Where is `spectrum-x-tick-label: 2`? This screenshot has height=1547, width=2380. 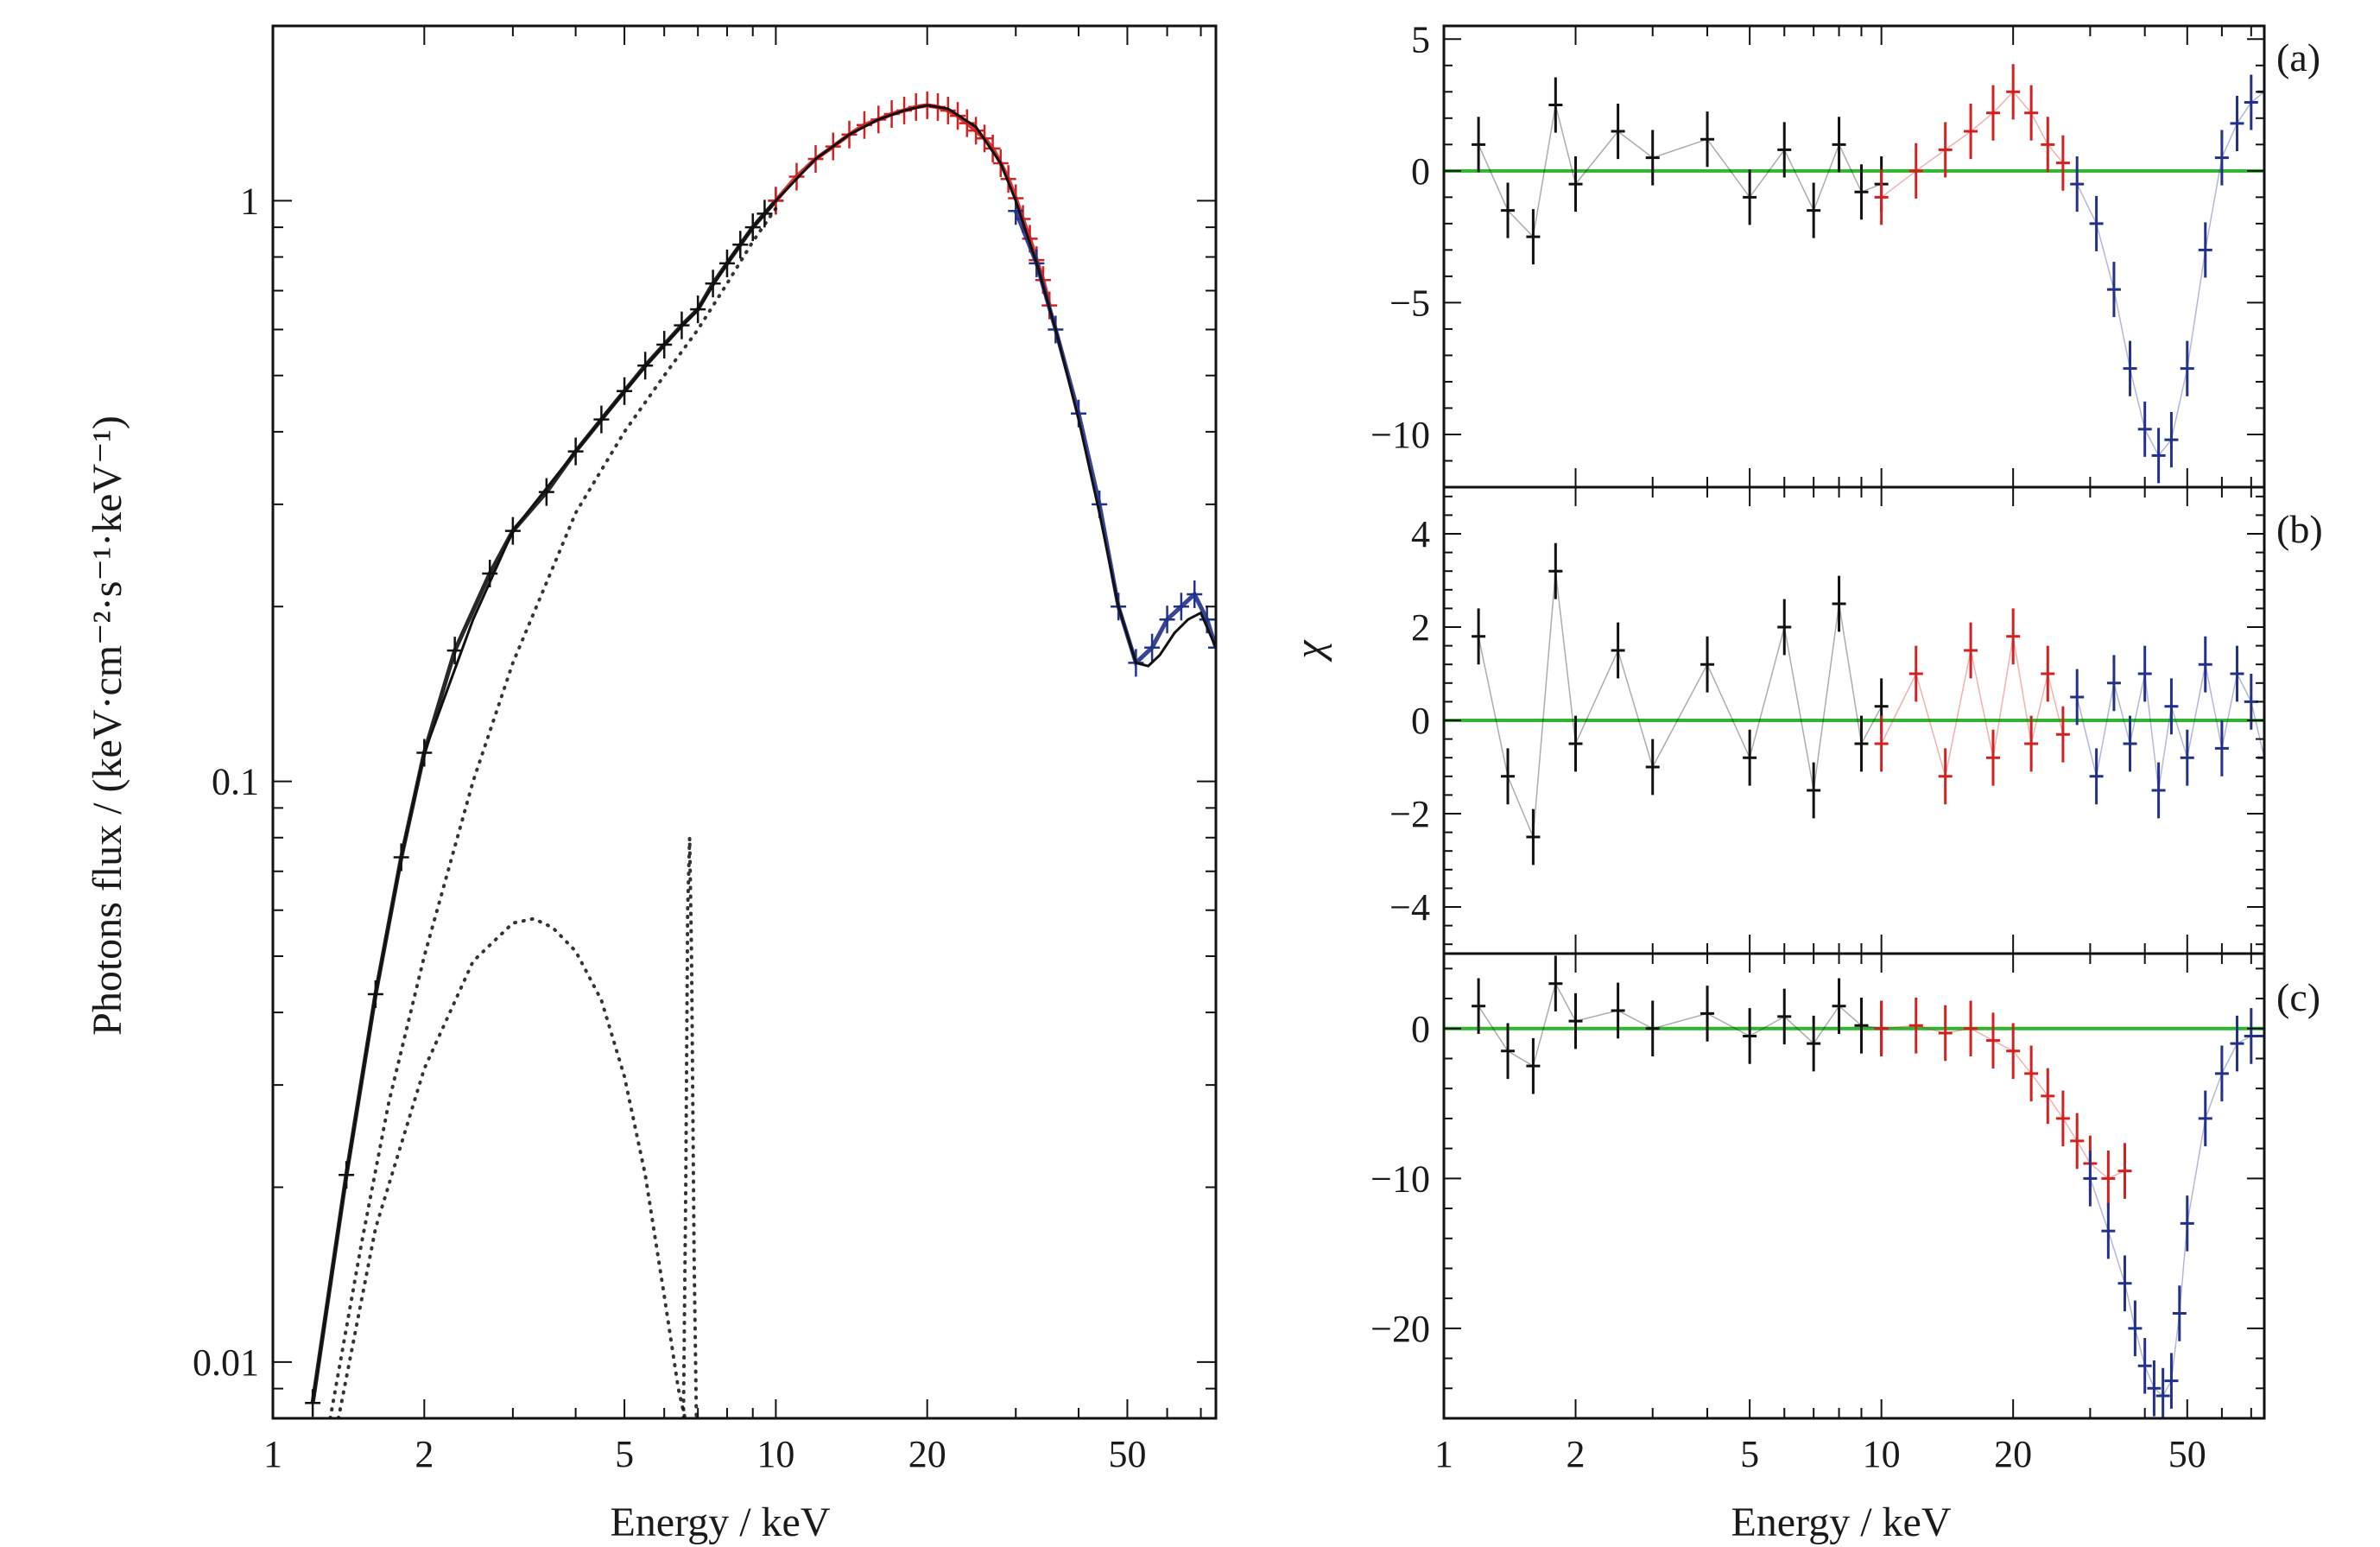 spectrum-x-tick-label: 2 is located at coordinates (425, 1454).